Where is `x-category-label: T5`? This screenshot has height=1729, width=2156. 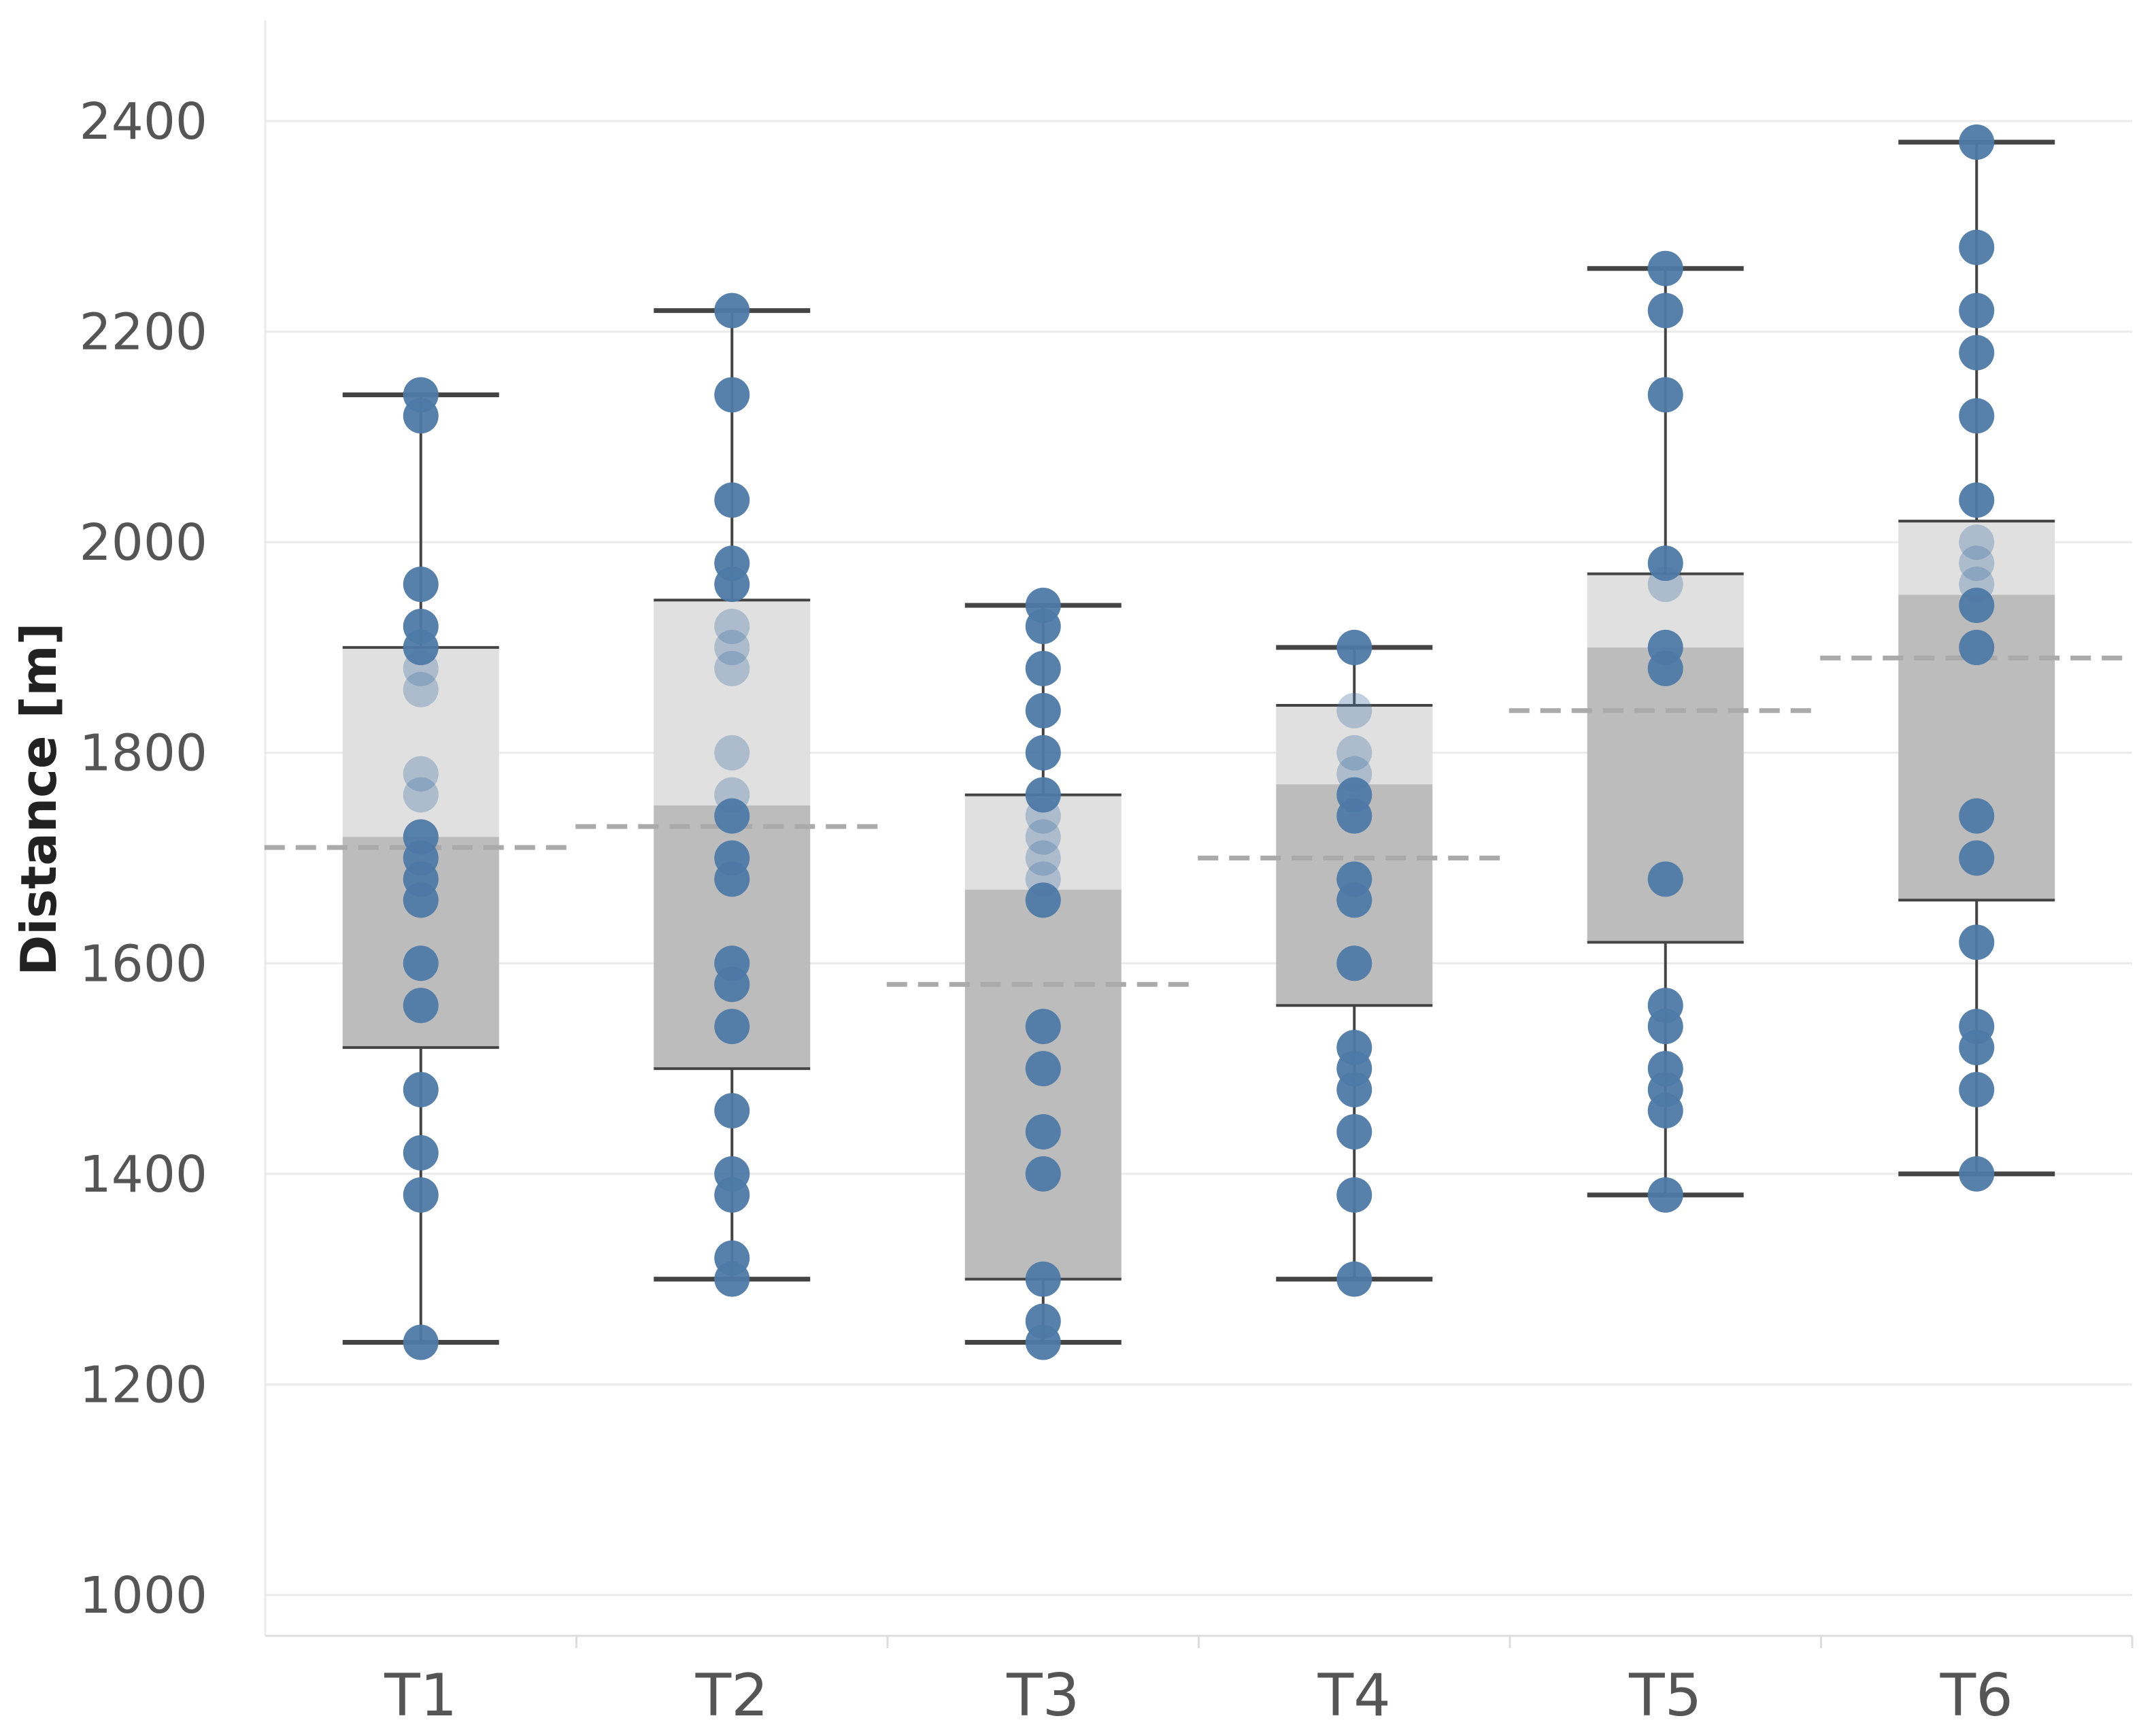 x-category-label: T5 is located at coordinates (1665, 1695).